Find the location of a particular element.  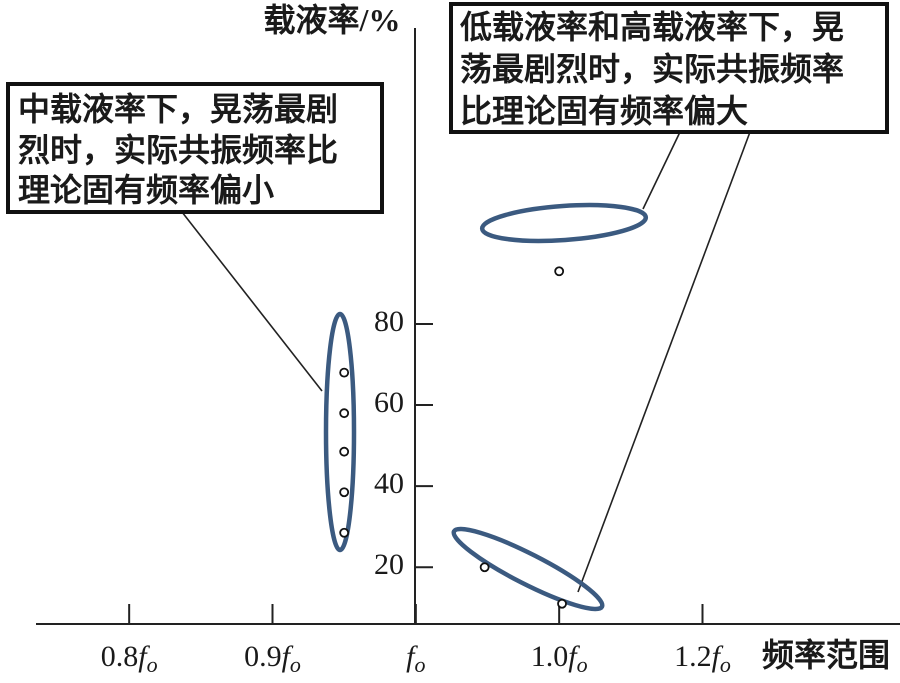

x-tick-label: 0.9fo is located at coordinates (272, 658).